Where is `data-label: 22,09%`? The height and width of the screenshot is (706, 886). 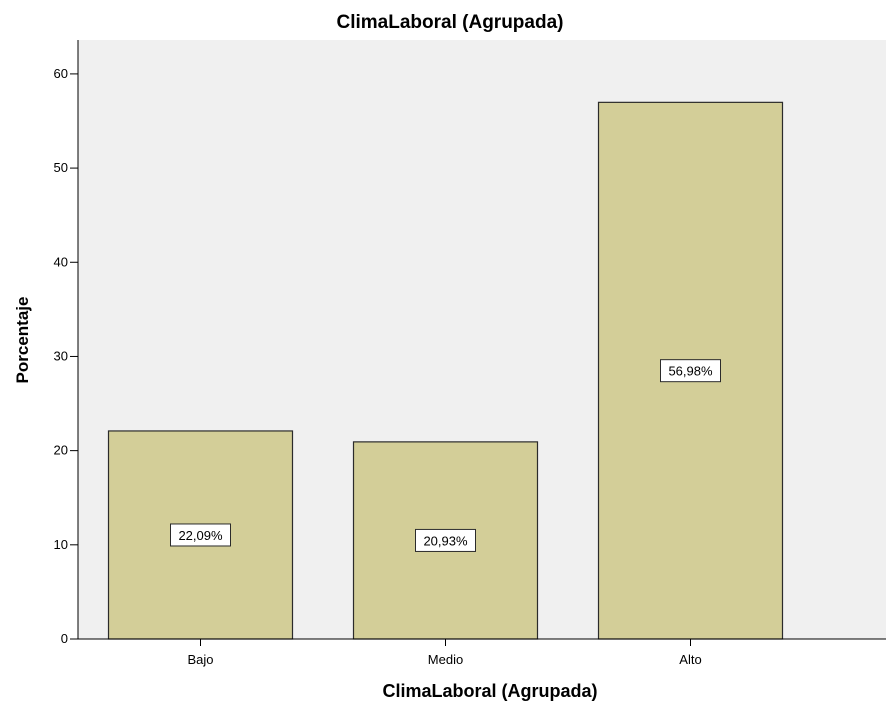 data-label: 22,09% is located at coordinates (200, 535).